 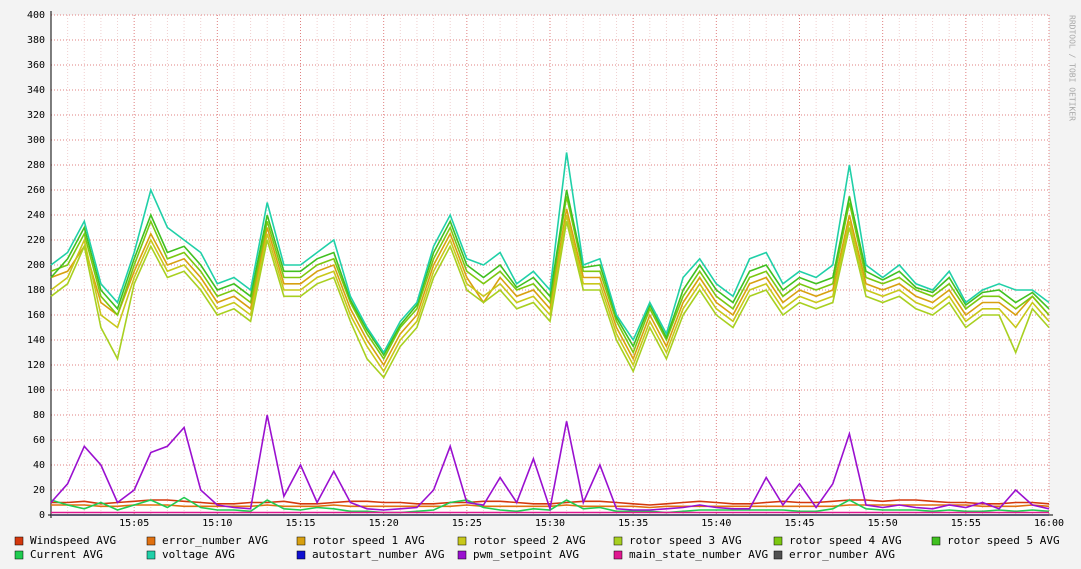 What do you see at coordinates (378, 554) in the screenshot?
I see `legend-label: autostart_number AVG` at bounding box center [378, 554].